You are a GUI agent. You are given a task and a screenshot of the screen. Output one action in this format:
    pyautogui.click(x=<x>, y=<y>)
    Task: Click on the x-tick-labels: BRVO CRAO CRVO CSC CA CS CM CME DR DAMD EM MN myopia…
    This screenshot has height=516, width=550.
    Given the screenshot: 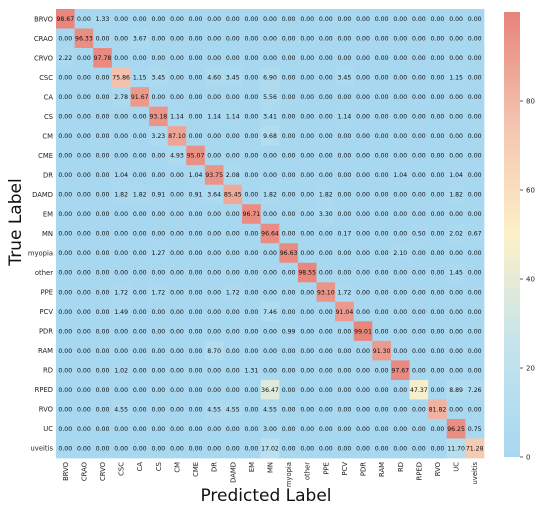 What is the action you would take?
    pyautogui.click(x=270, y=475)
    